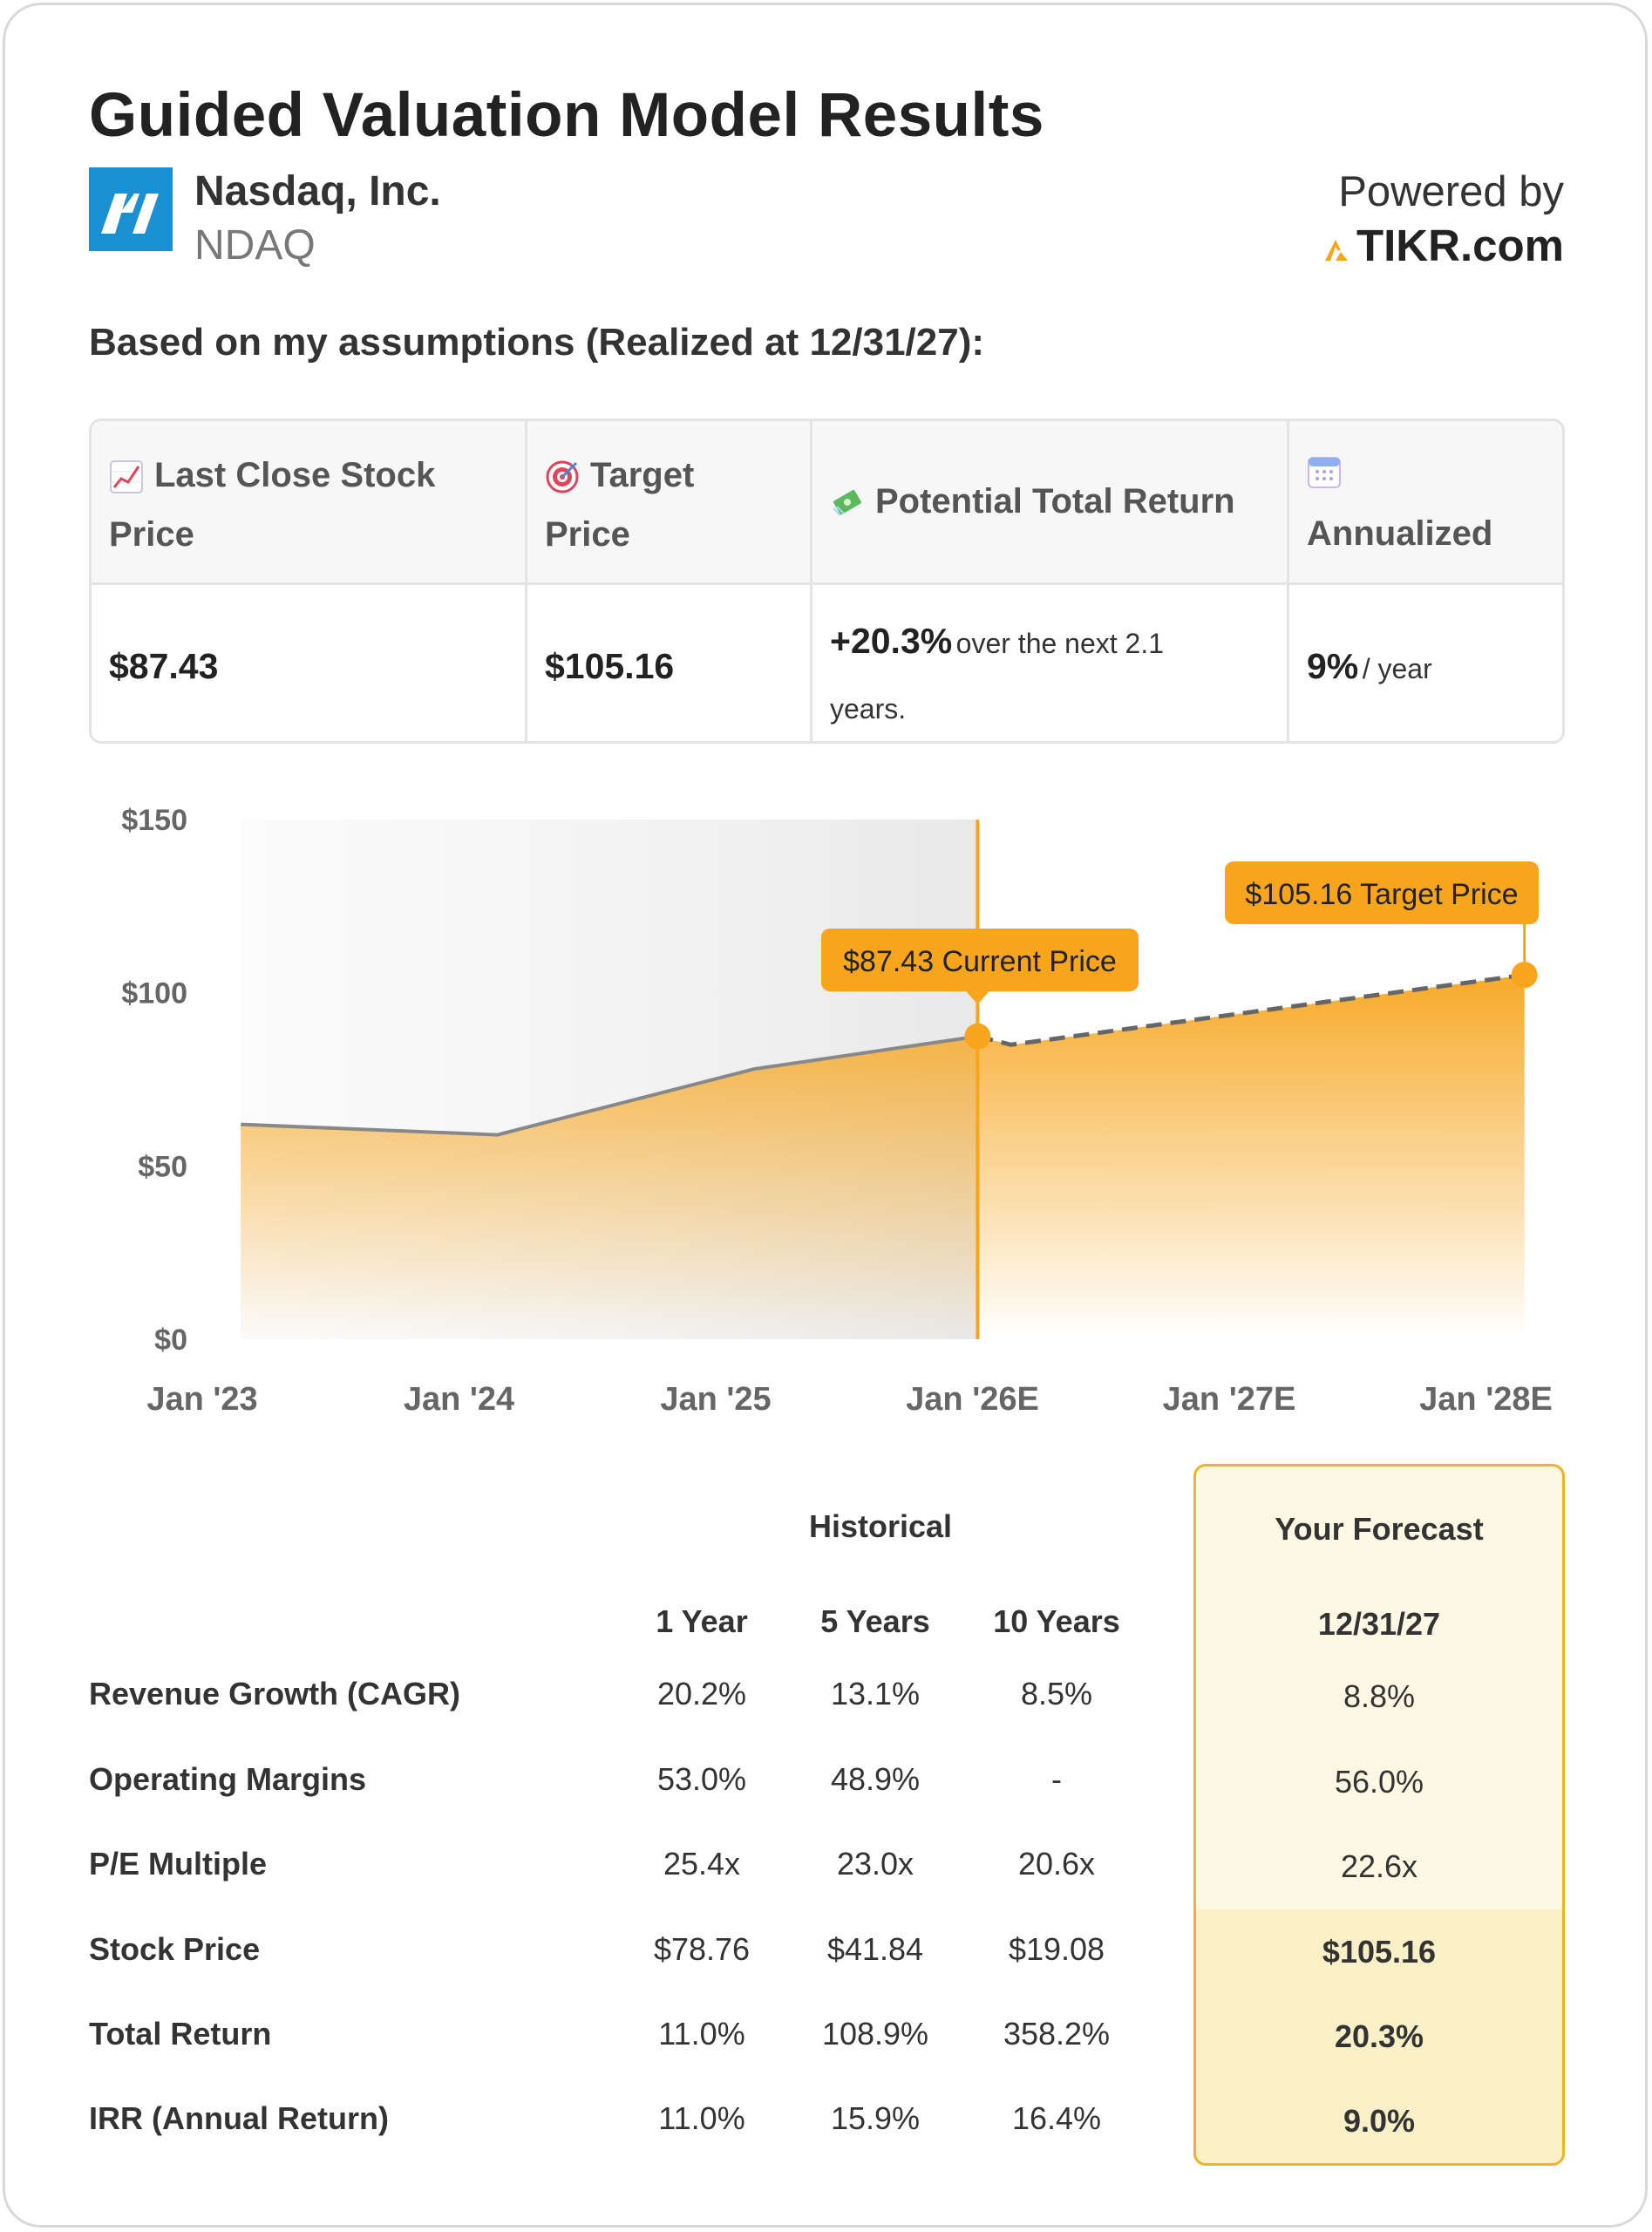  I want to click on header-last-close-label: Last Close Stock Price, so click(272, 505).